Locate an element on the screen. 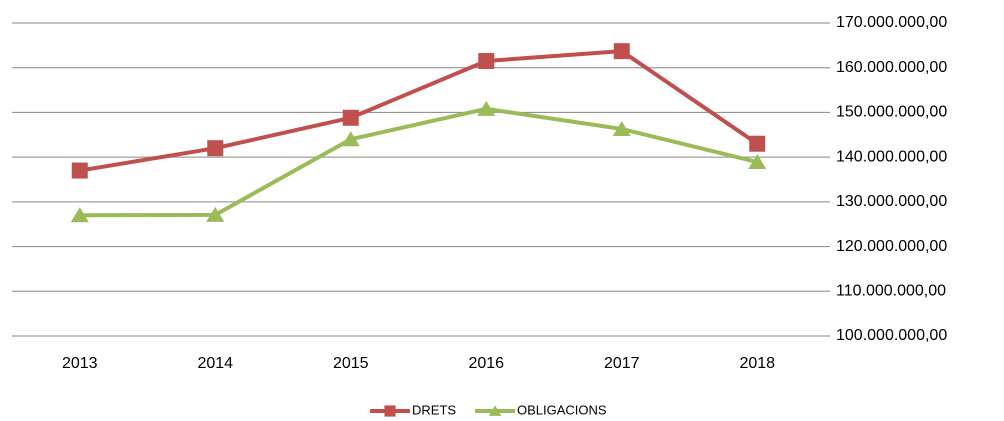  x-tick-label: 2017 is located at coordinates (622, 363).